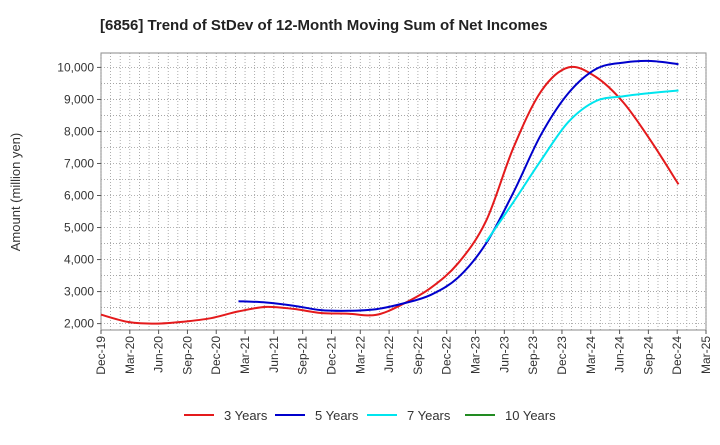 The width and height of the screenshot is (720, 445). What do you see at coordinates (620, 354) in the screenshot?
I see `x-tick-label: Jun-24` at bounding box center [620, 354].